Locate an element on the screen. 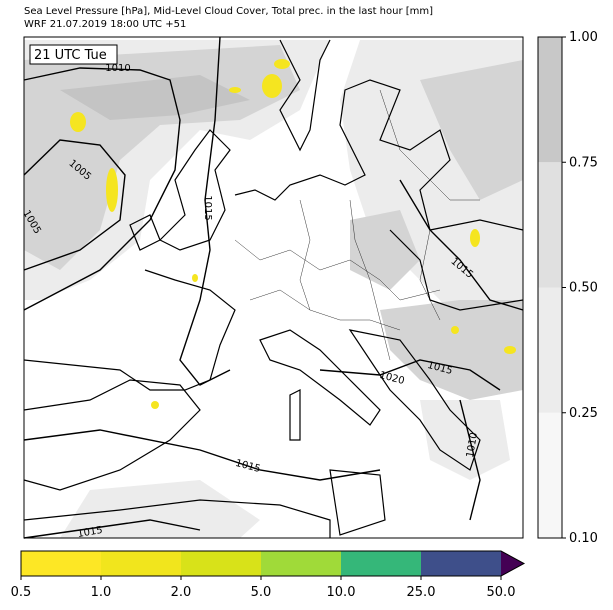 The height and width of the screenshot is (610, 613). colorbar-tick-label: 1.00 is located at coordinates (583, 37).